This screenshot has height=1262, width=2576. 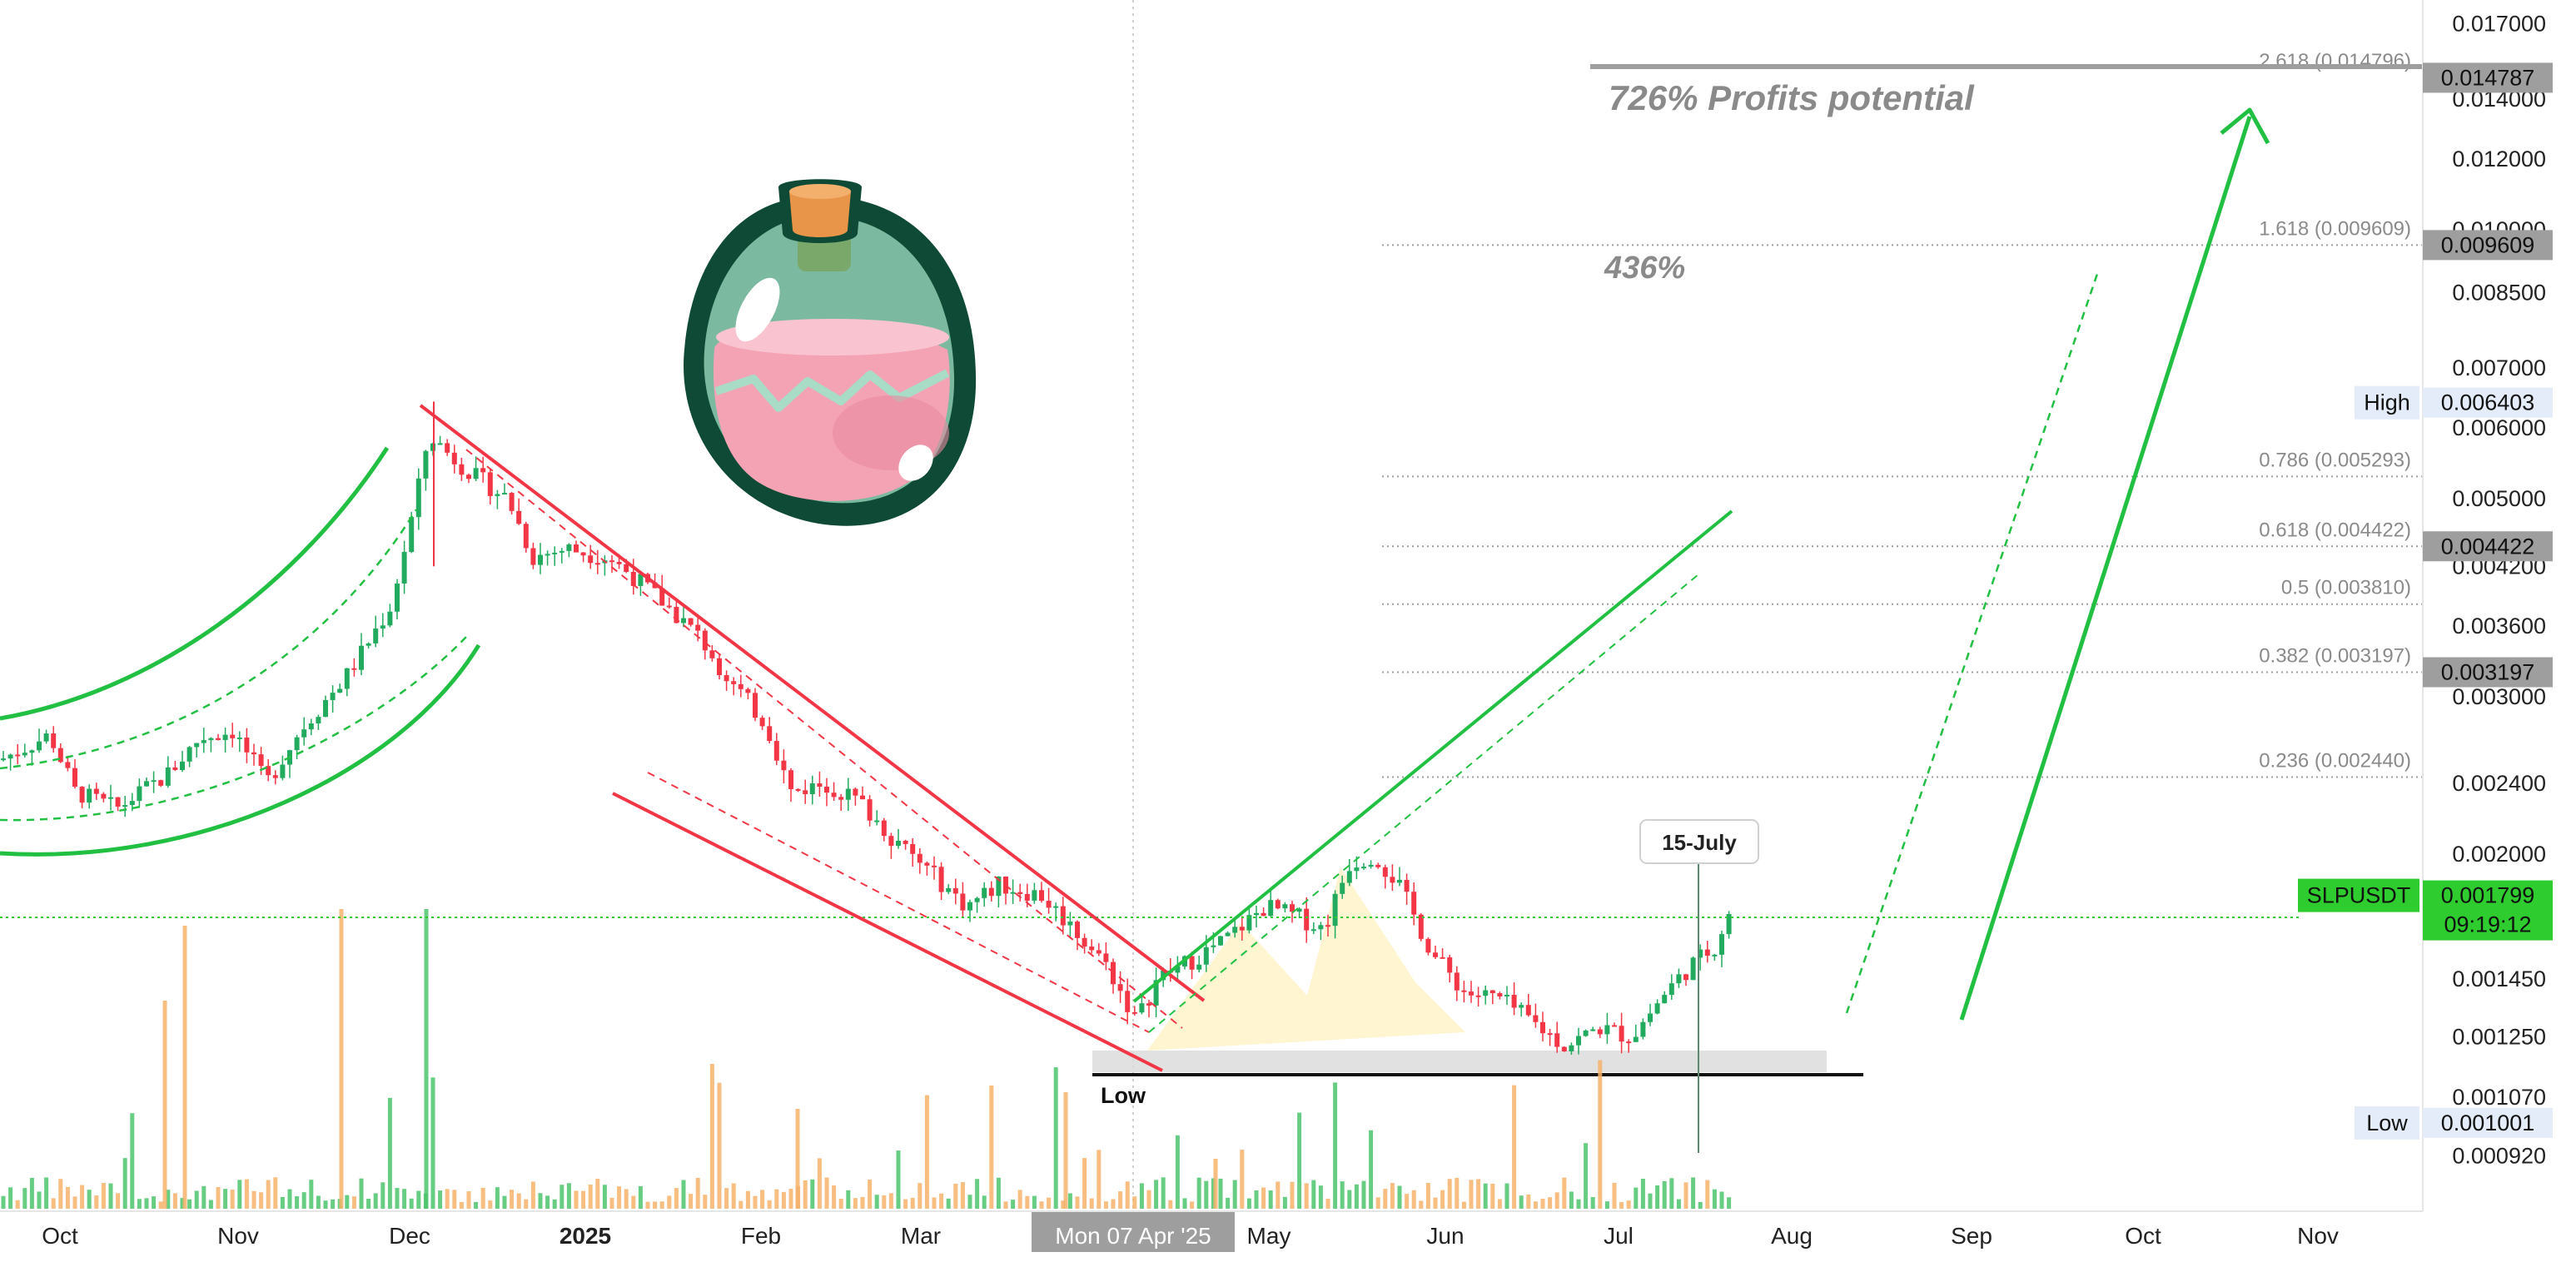 What do you see at coordinates (2499, 626) in the screenshot?
I see `price-tick-label: 0.003600` at bounding box center [2499, 626].